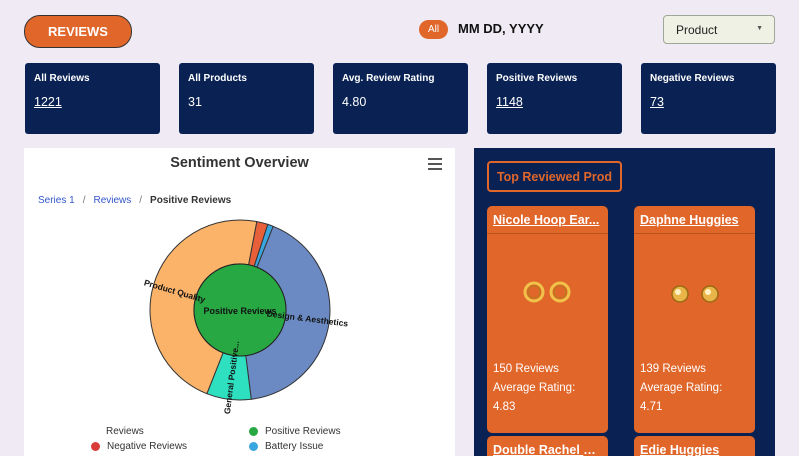 This screenshot has height=456, width=799. I want to click on breadcrumb: Series 1/Reviews / Positive Reviews, so click(135, 200).